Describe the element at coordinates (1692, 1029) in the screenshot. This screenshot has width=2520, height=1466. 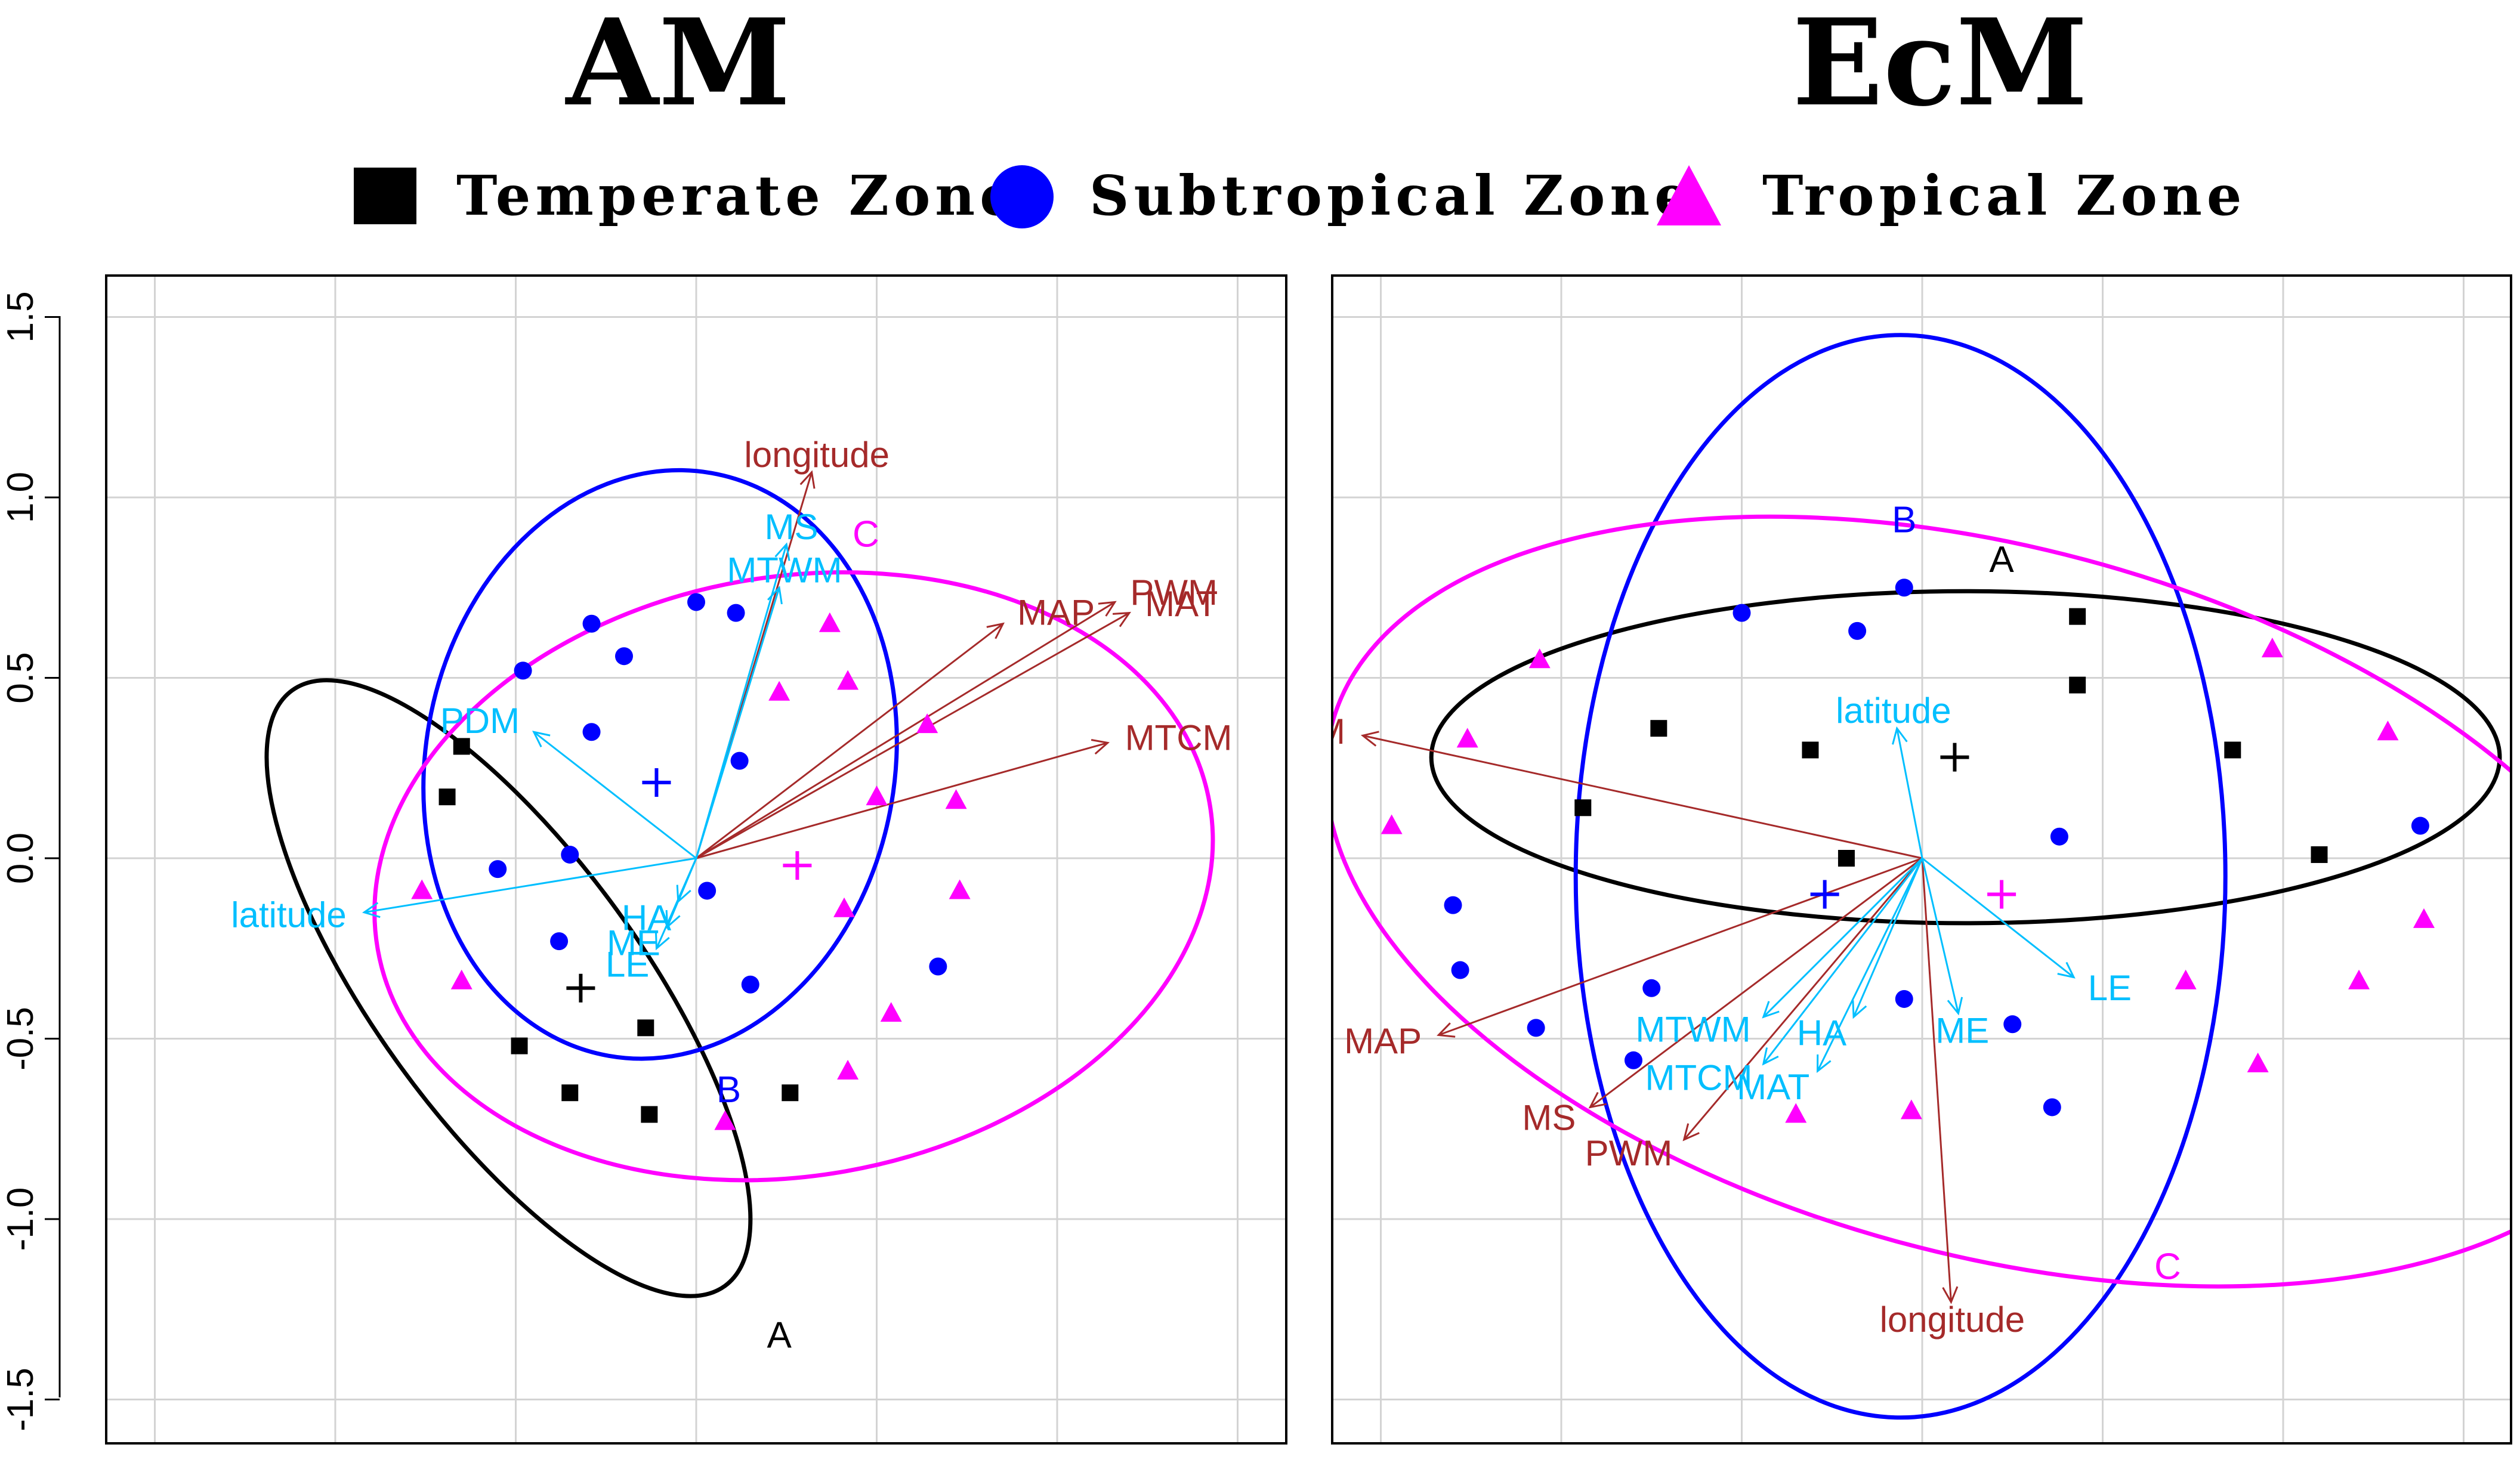
I see `arrow-label: MTWM` at that location.